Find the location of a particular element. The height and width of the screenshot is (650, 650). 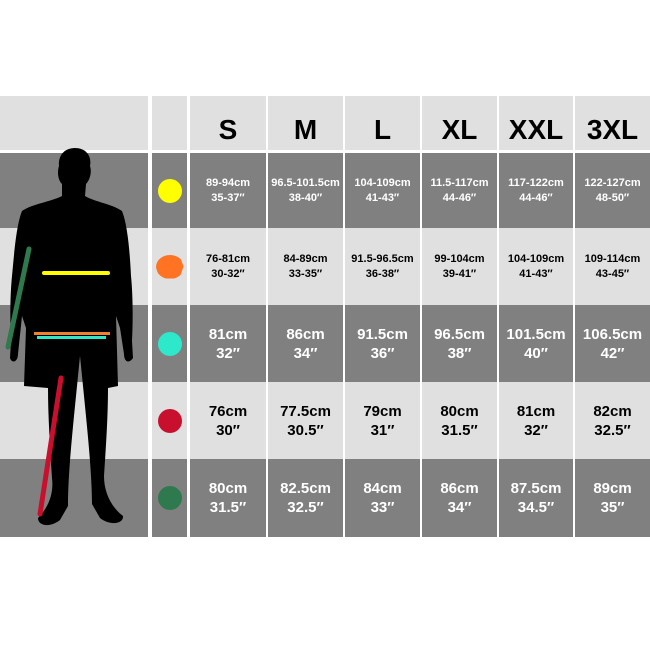

size-header-M: M is located at coordinates (305, 123).